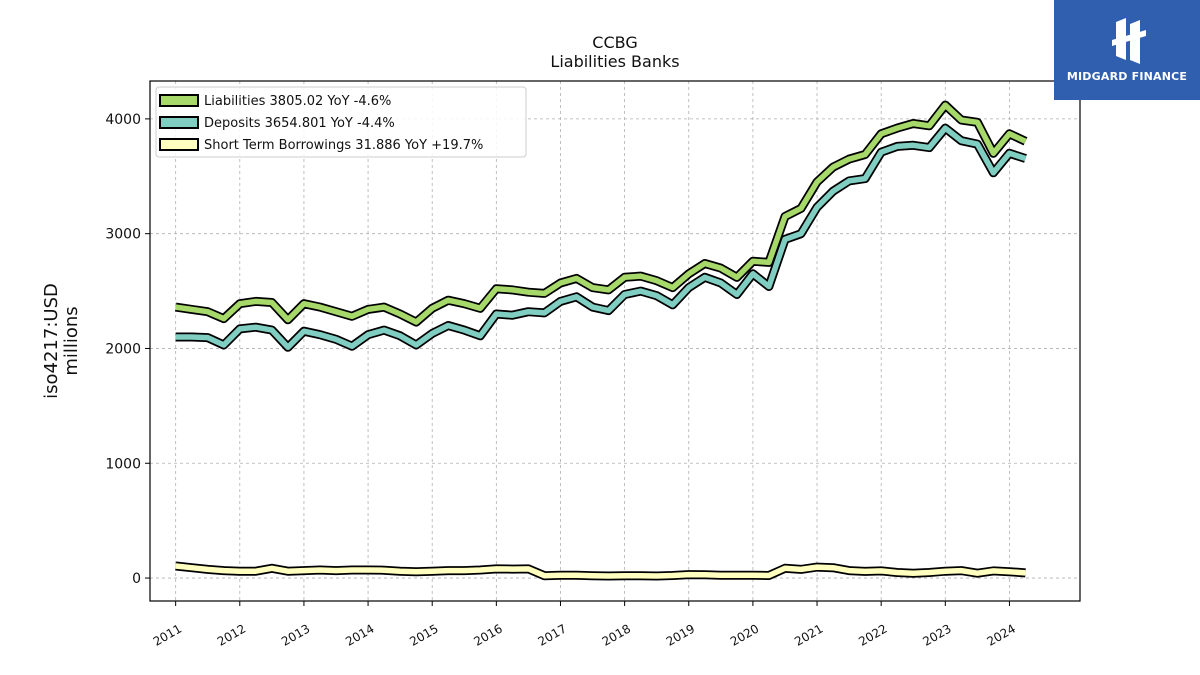 The image size is (1200, 675). What do you see at coordinates (1127, 76) in the screenshot?
I see `logo-text: MIDGARD FINANCE` at bounding box center [1127, 76].